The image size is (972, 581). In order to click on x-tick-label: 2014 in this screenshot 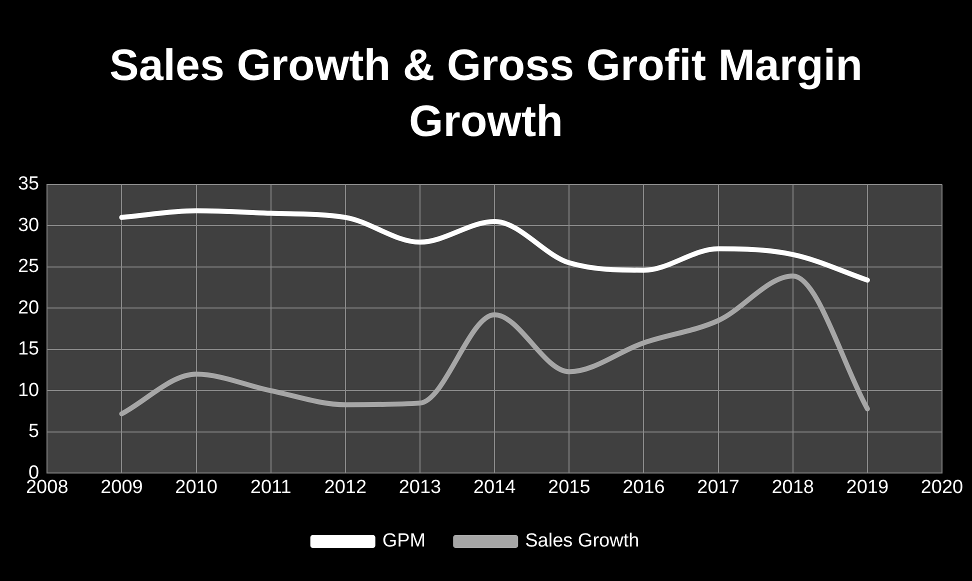, I will do `click(494, 487)`.